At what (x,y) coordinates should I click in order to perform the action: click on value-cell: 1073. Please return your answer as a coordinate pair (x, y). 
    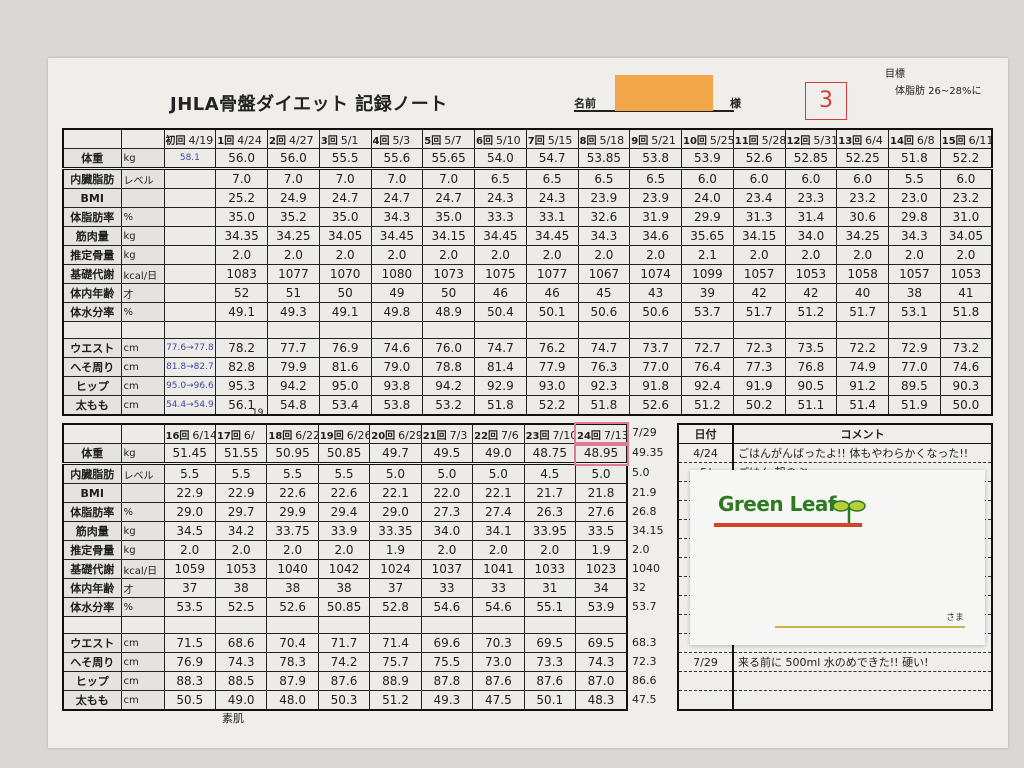
    Looking at the image, I should click on (448, 274).